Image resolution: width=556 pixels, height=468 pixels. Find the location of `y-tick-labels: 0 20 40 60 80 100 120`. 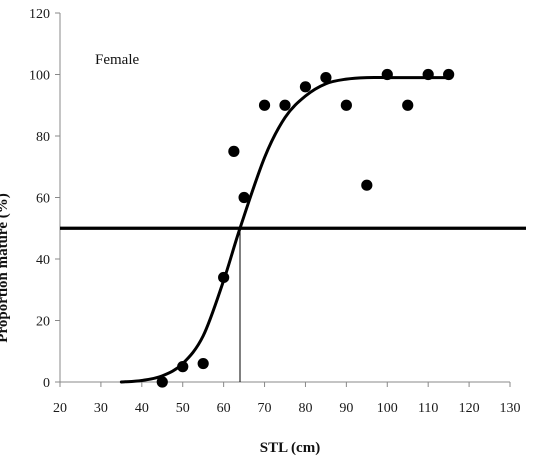

y-tick-labels: 0 20 40 60 80 100 120 is located at coordinates (44, 199).